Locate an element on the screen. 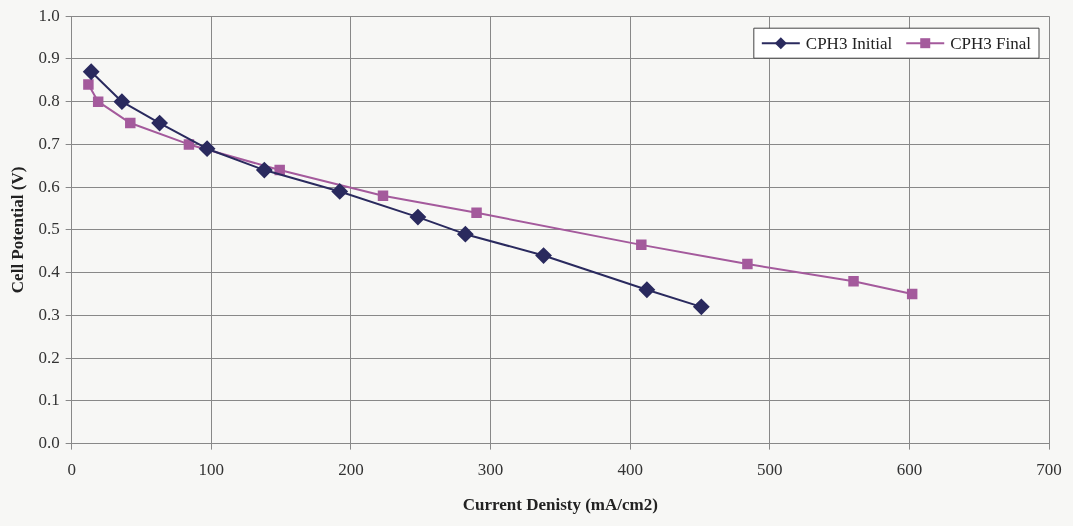 The height and width of the screenshot is (526, 1073). y-tick-label: 0.4 is located at coordinates (49, 272).